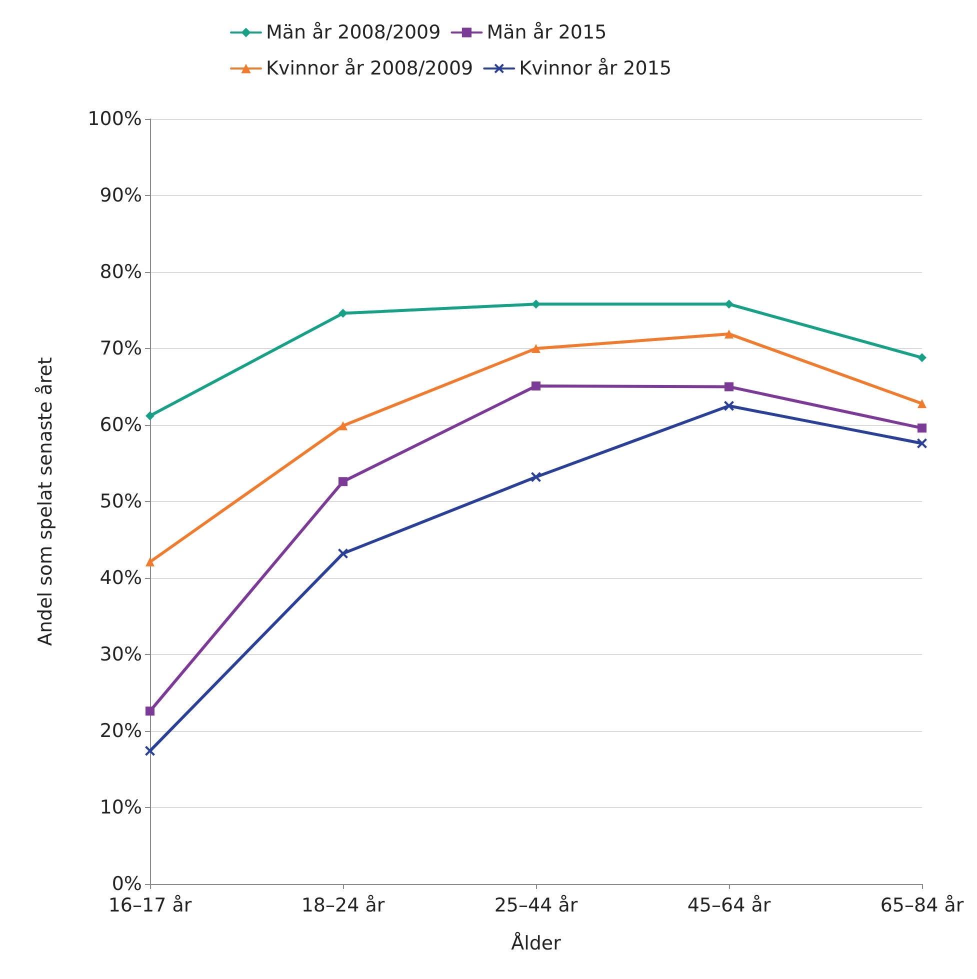  I want to click on x-tick-label: 45–64 år, so click(729, 905).